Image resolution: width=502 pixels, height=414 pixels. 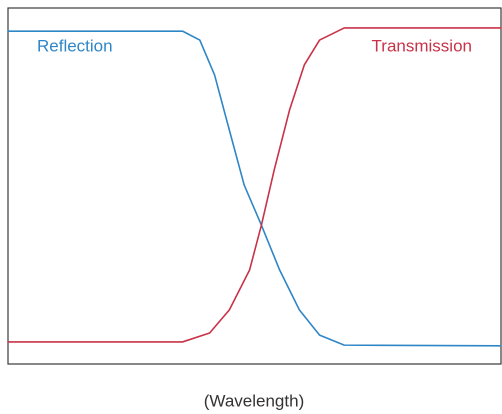 What do you see at coordinates (75, 45) in the screenshot?
I see `series-label: Reflection` at bounding box center [75, 45].